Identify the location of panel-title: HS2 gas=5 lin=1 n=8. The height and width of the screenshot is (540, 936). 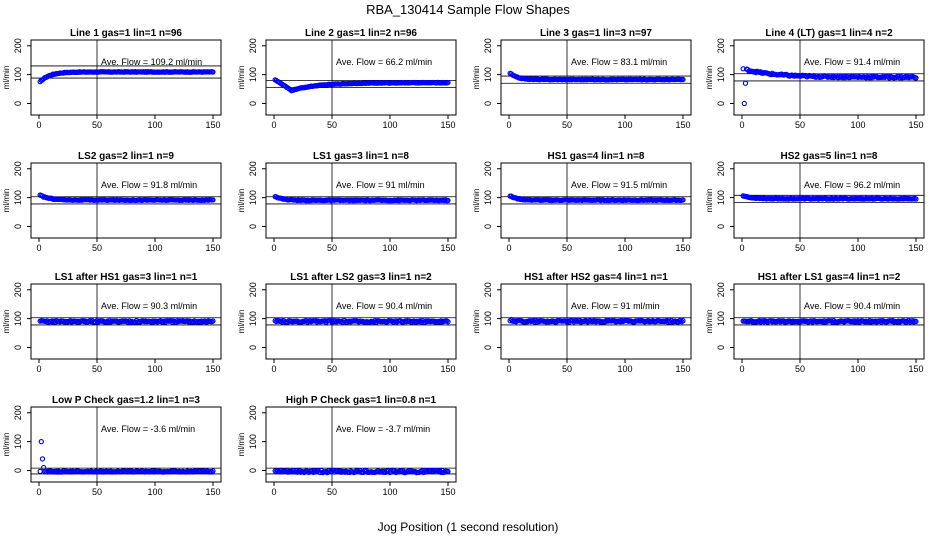
(829, 156).